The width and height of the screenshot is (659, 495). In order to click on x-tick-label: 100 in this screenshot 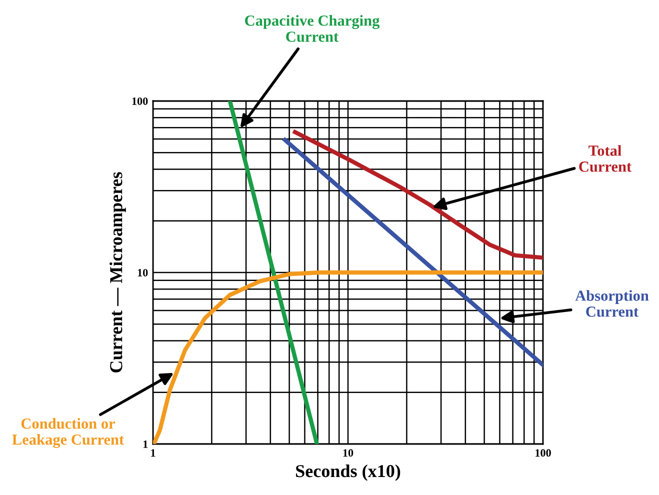, I will do `click(543, 453)`.